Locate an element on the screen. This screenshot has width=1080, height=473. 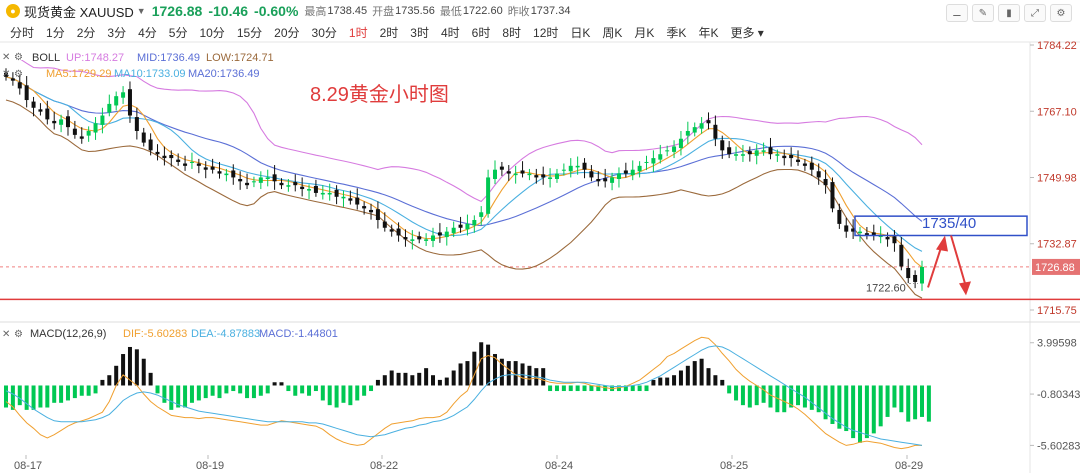
chart-annotation-title: 8.29黄金小时图 is located at coordinates (379, 94).